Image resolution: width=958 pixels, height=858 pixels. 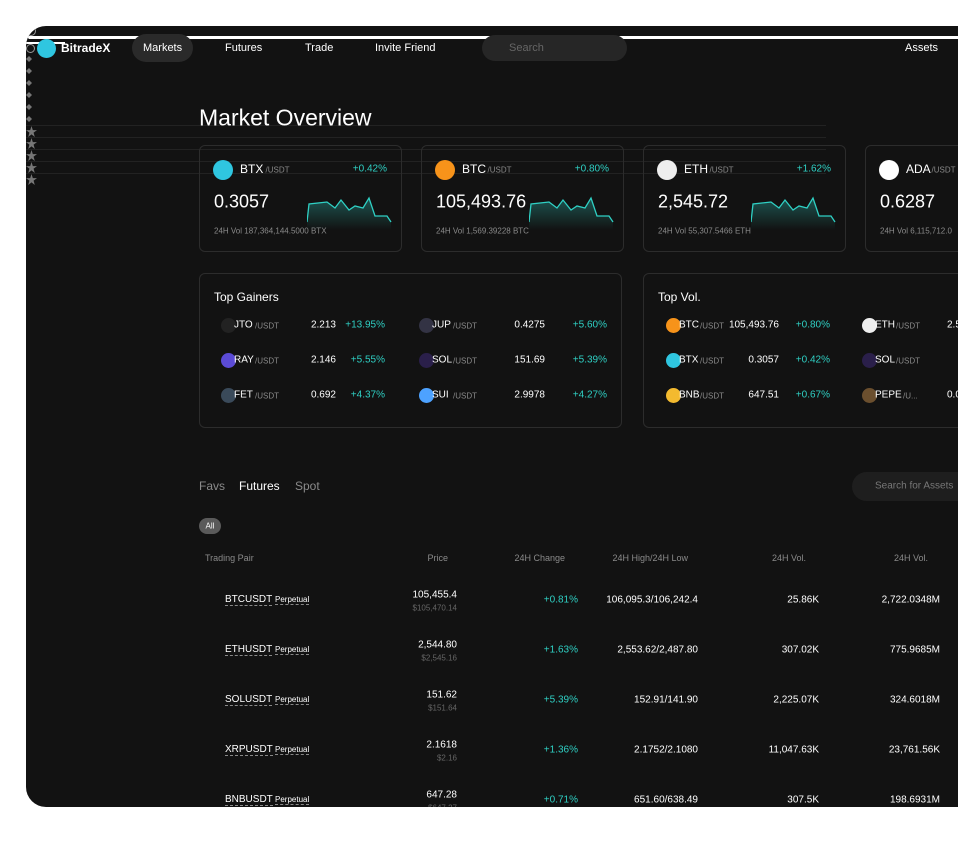 I want to click on list-symbol: SUI, so click(x=440, y=395).